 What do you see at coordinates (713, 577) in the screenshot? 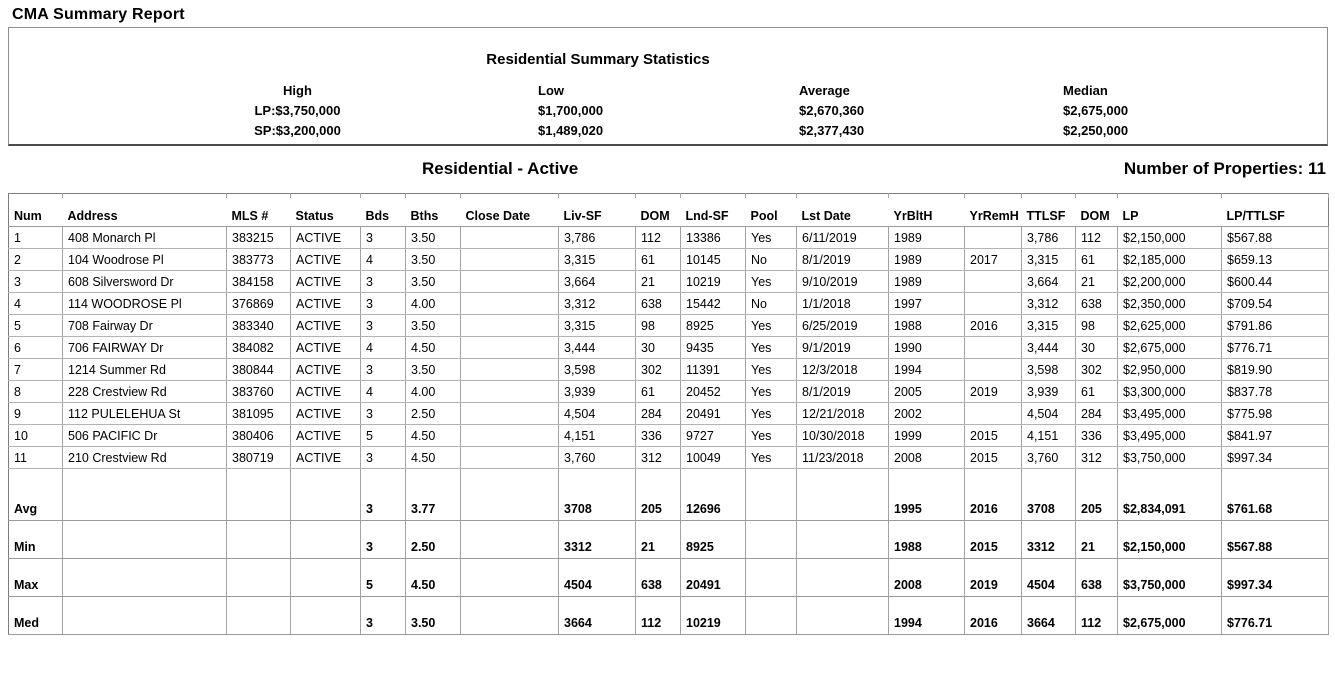
I see `cell: 20491` at bounding box center [713, 577].